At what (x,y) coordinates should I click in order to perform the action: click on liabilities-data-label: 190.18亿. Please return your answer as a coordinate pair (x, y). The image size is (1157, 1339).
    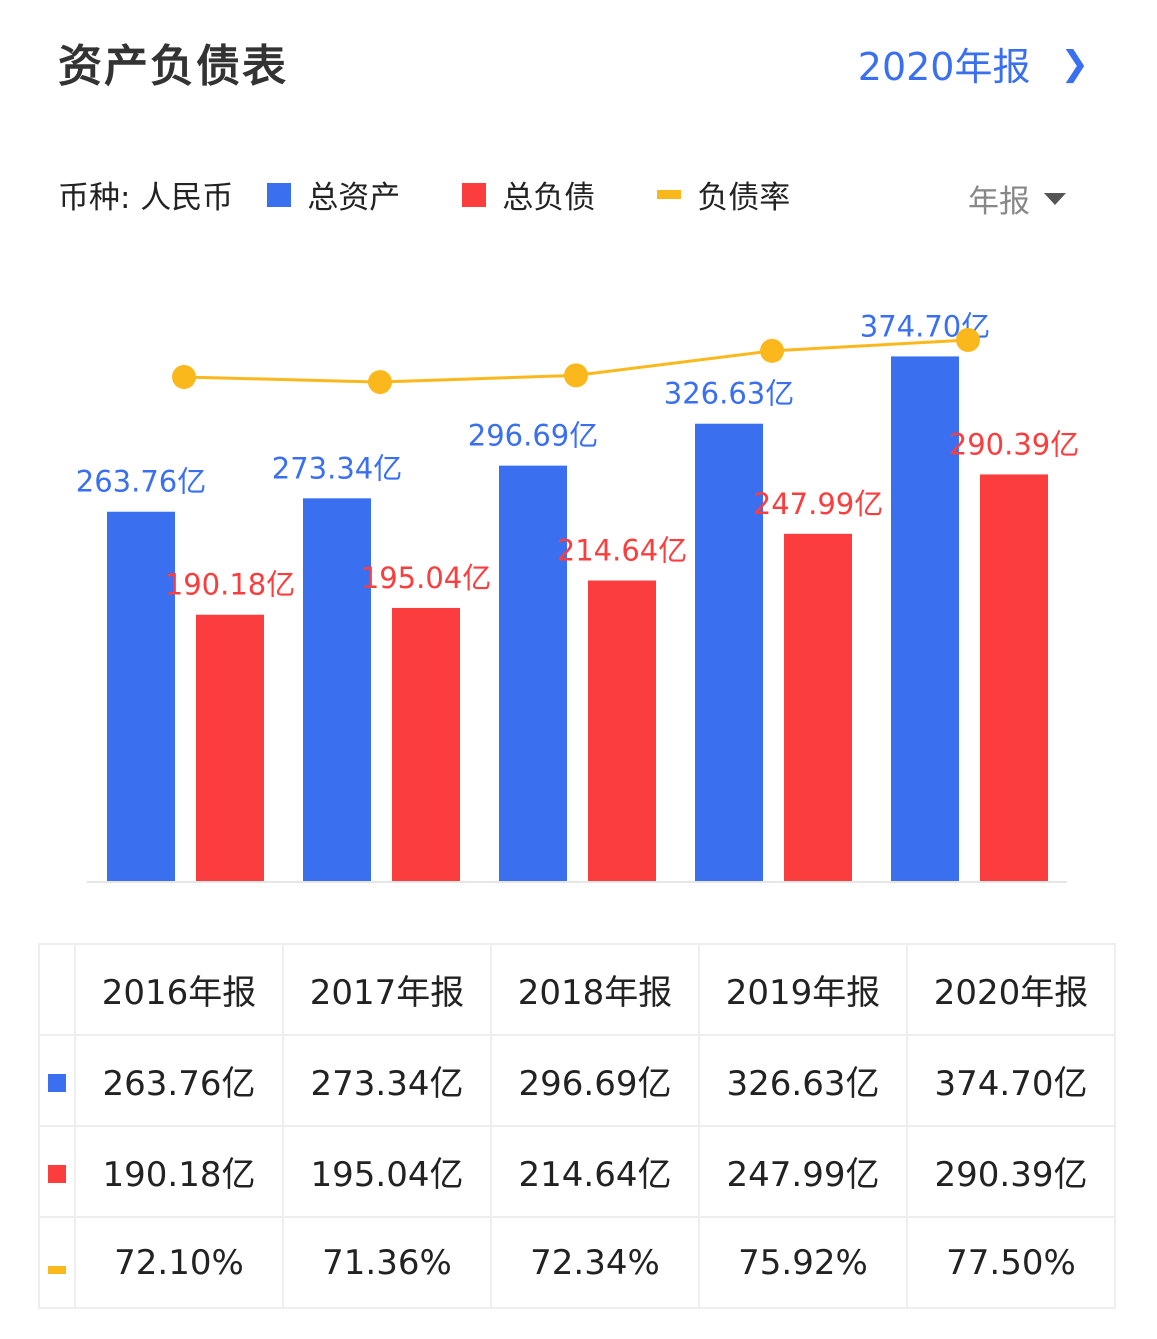
    Looking at the image, I should click on (230, 585).